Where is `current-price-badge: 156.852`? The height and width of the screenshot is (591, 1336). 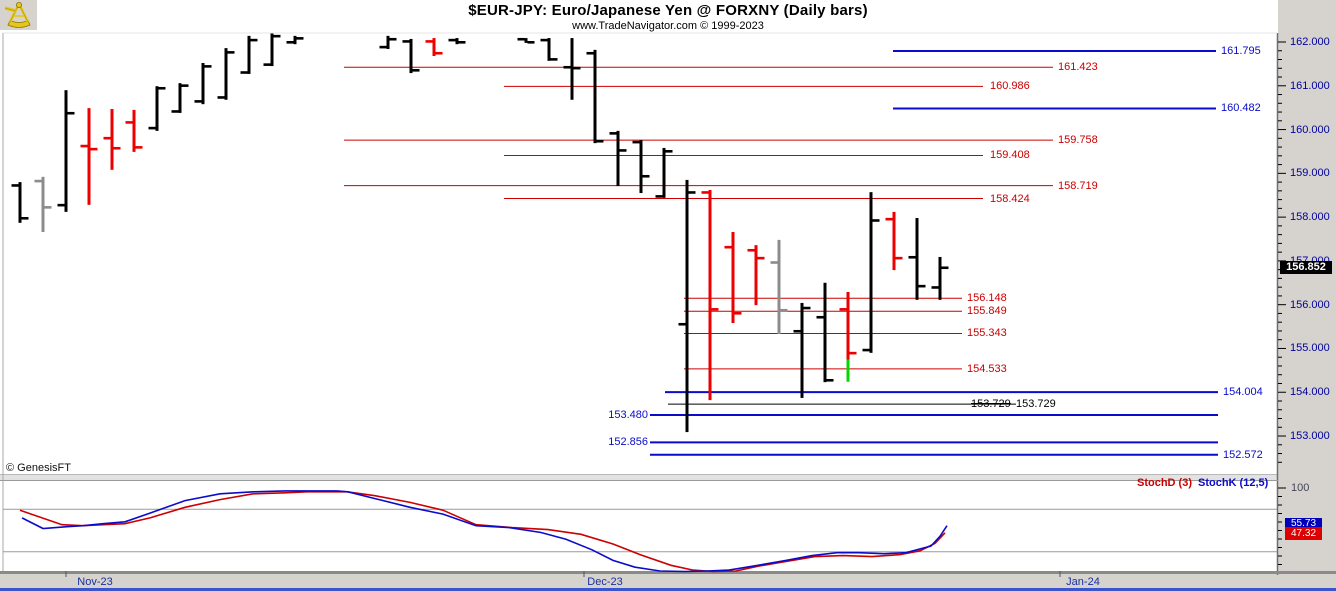
current-price-badge: 156.852 is located at coordinates (1306, 267).